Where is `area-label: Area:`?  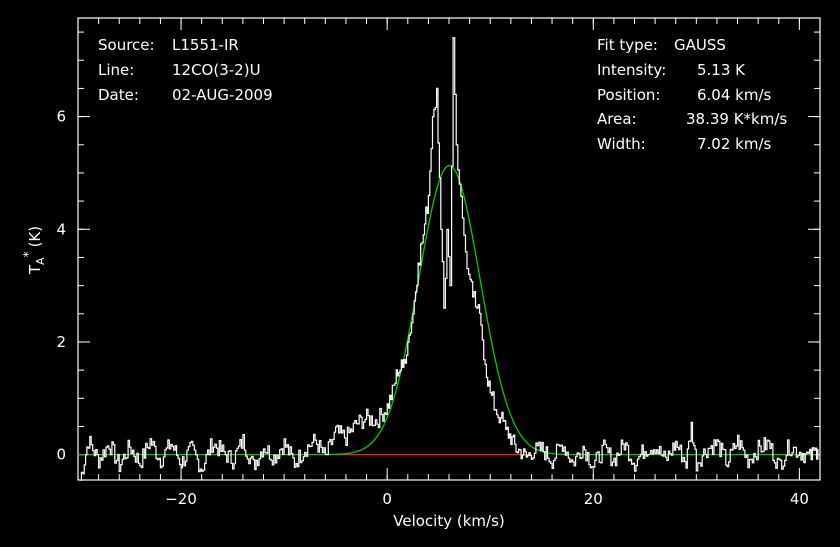
area-label: Area: is located at coordinates (617, 119).